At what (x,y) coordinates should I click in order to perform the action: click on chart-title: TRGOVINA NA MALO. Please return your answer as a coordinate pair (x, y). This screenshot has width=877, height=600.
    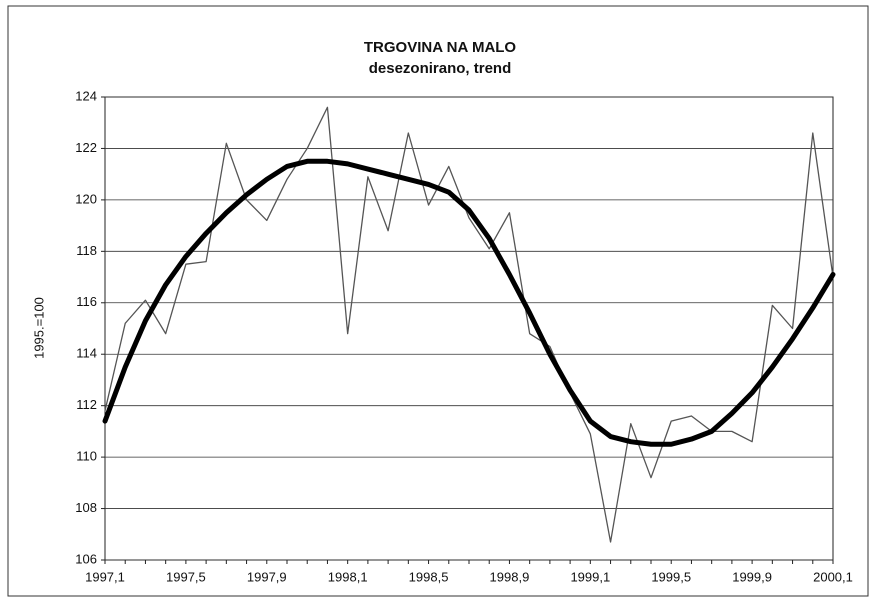
    Looking at the image, I should click on (440, 47).